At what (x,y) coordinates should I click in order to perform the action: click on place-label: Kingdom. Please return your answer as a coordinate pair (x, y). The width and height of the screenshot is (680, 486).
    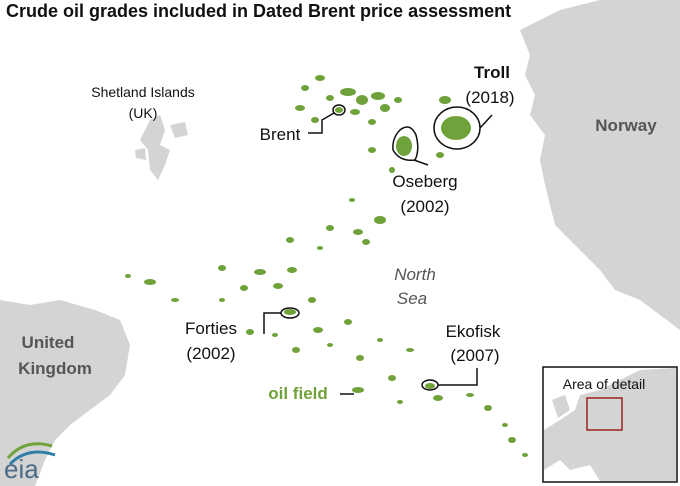
    Looking at the image, I should click on (55, 368).